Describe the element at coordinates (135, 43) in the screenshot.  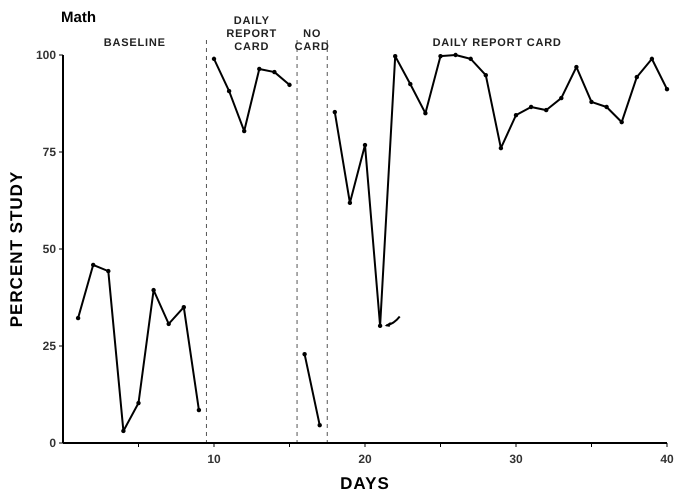
I see `text: BASELINE` at that location.